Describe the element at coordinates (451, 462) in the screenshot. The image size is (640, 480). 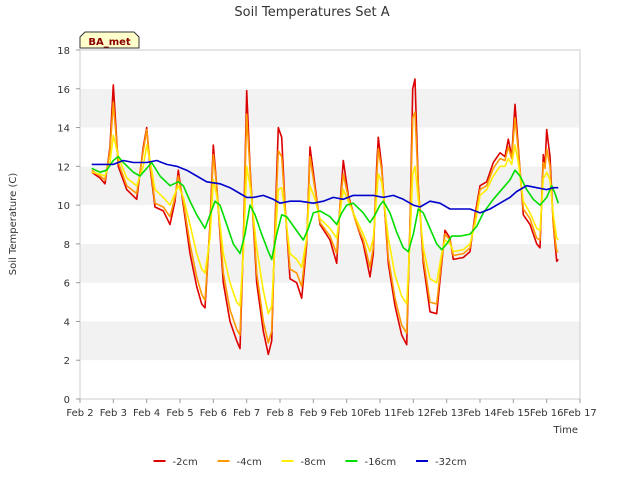
I see `legend-label: -32cm` at that location.